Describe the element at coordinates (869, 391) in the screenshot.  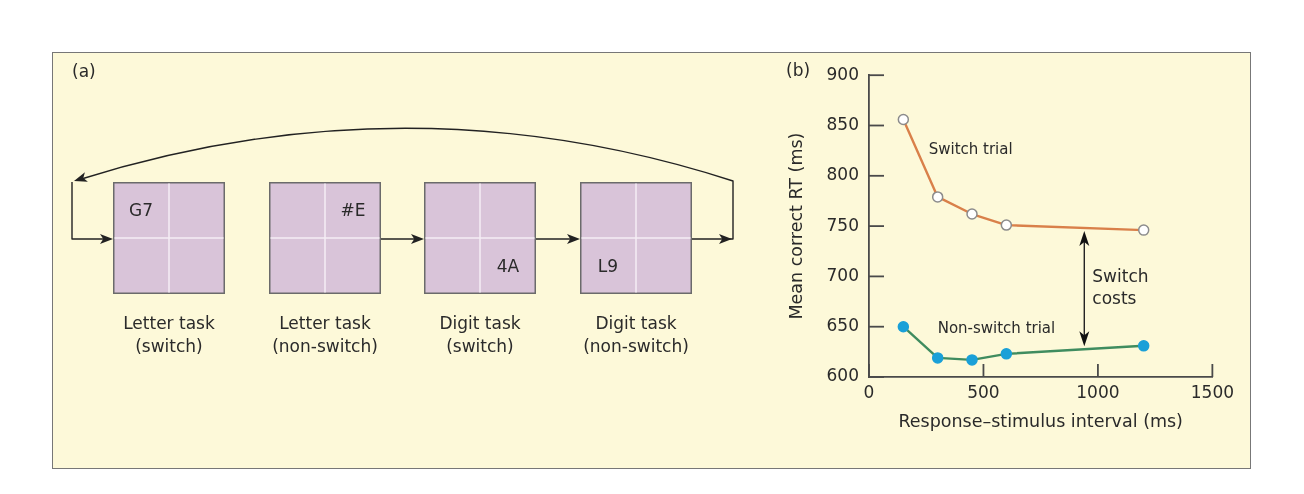
I see `x-tick-label: 0` at that location.